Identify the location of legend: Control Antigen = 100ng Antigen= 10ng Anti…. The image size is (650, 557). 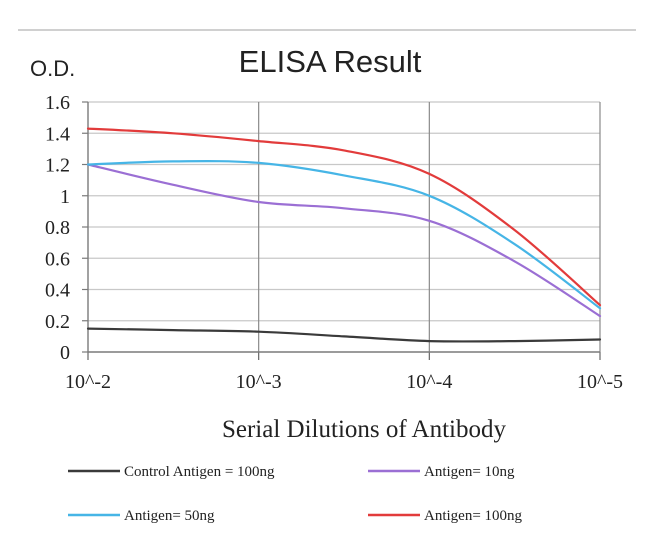
(295, 494).